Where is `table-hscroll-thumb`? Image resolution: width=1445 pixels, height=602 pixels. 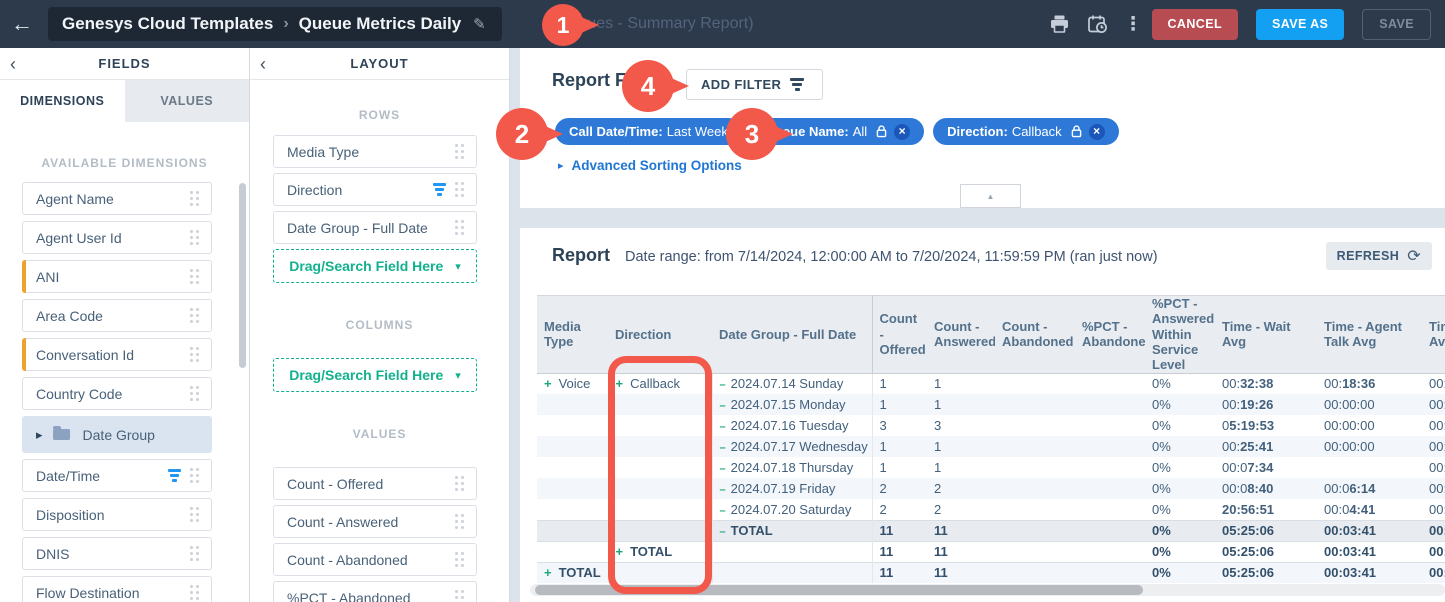
table-hscroll-thumb is located at coordinates (839, 590).